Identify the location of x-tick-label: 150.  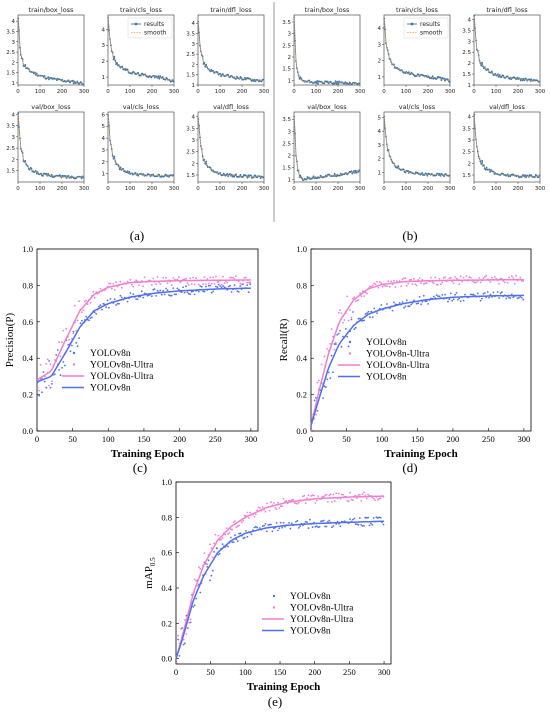
(144, 439).